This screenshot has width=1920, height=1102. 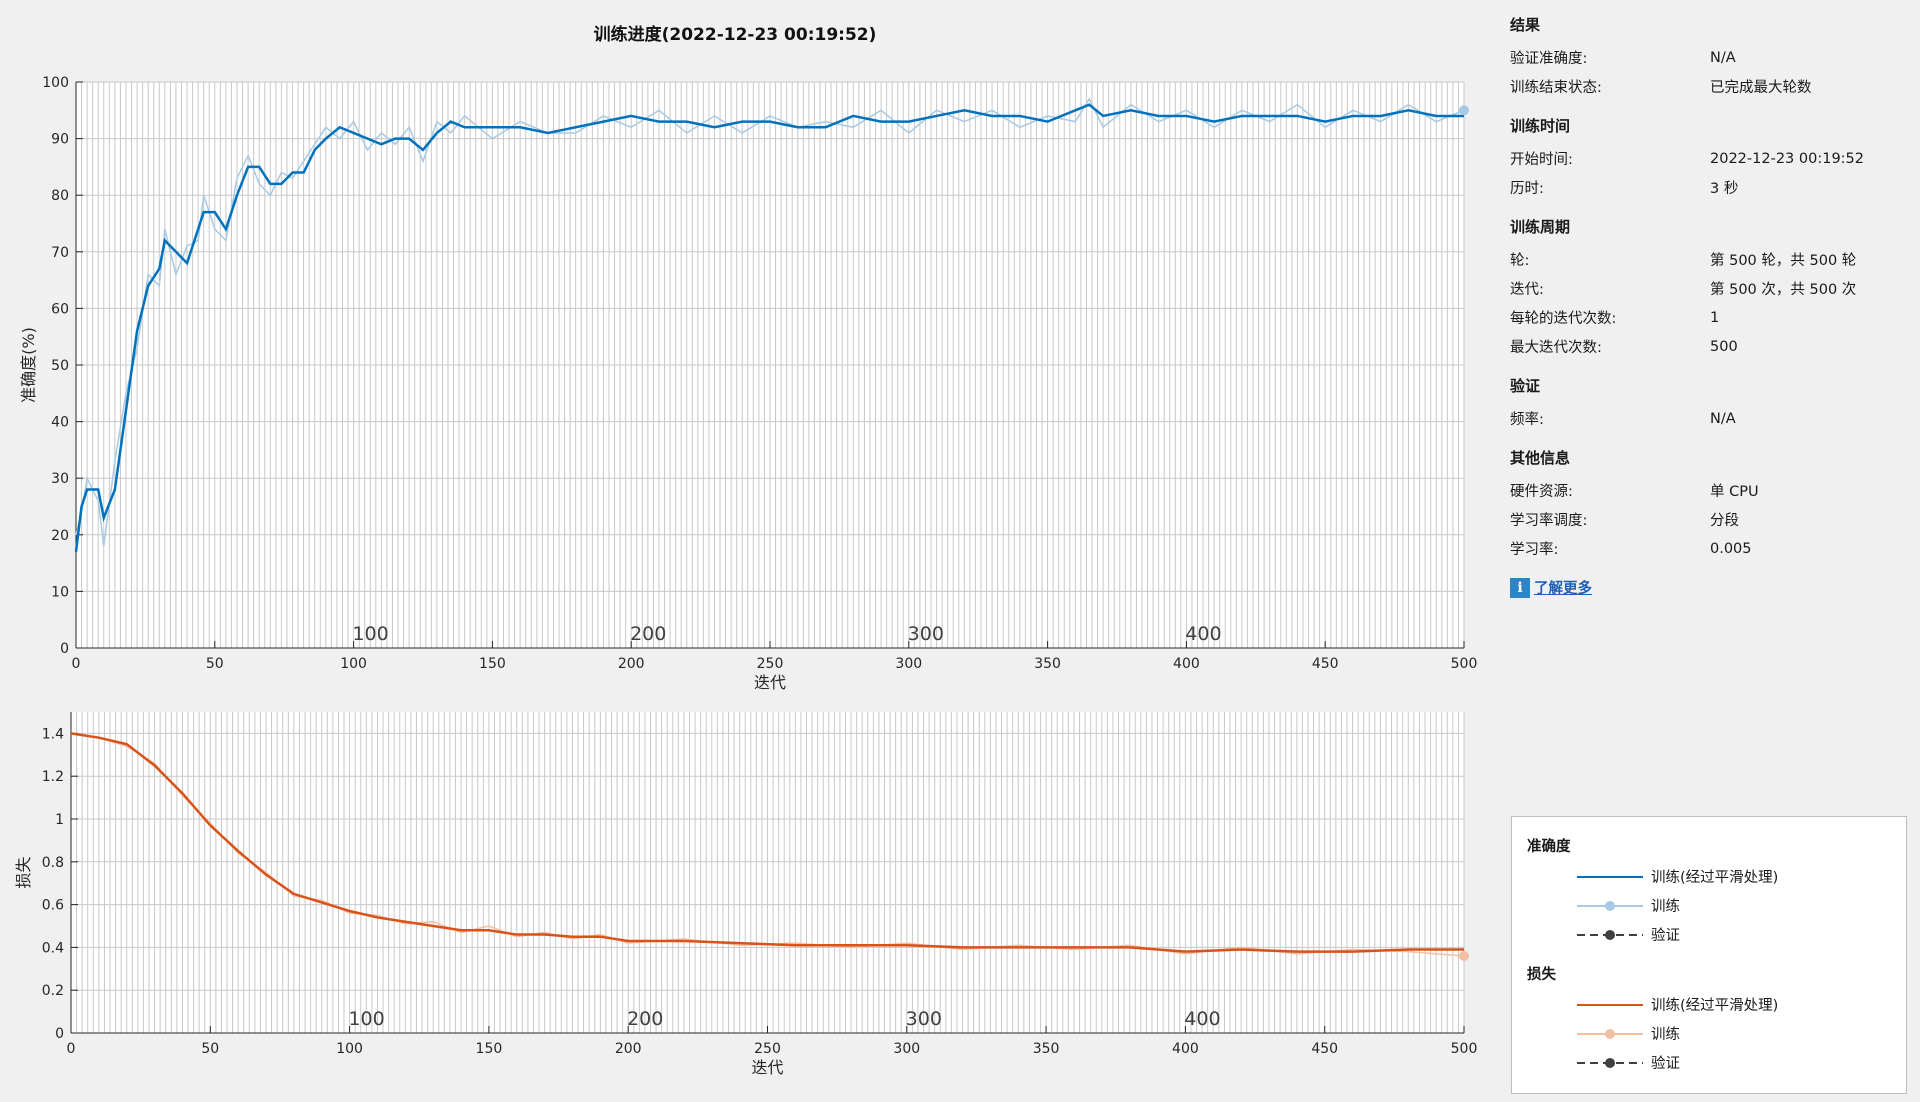 What do you see at coordinates (1186, 664) in the screenshot?
I see `accuracy-x-tick-label: 400` at bounding box center [1186, 664].